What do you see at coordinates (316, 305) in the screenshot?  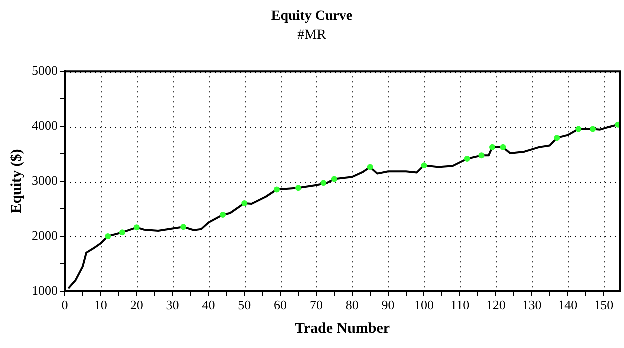 I see `x-tick-label: 70` at bounding box center [316, 305].